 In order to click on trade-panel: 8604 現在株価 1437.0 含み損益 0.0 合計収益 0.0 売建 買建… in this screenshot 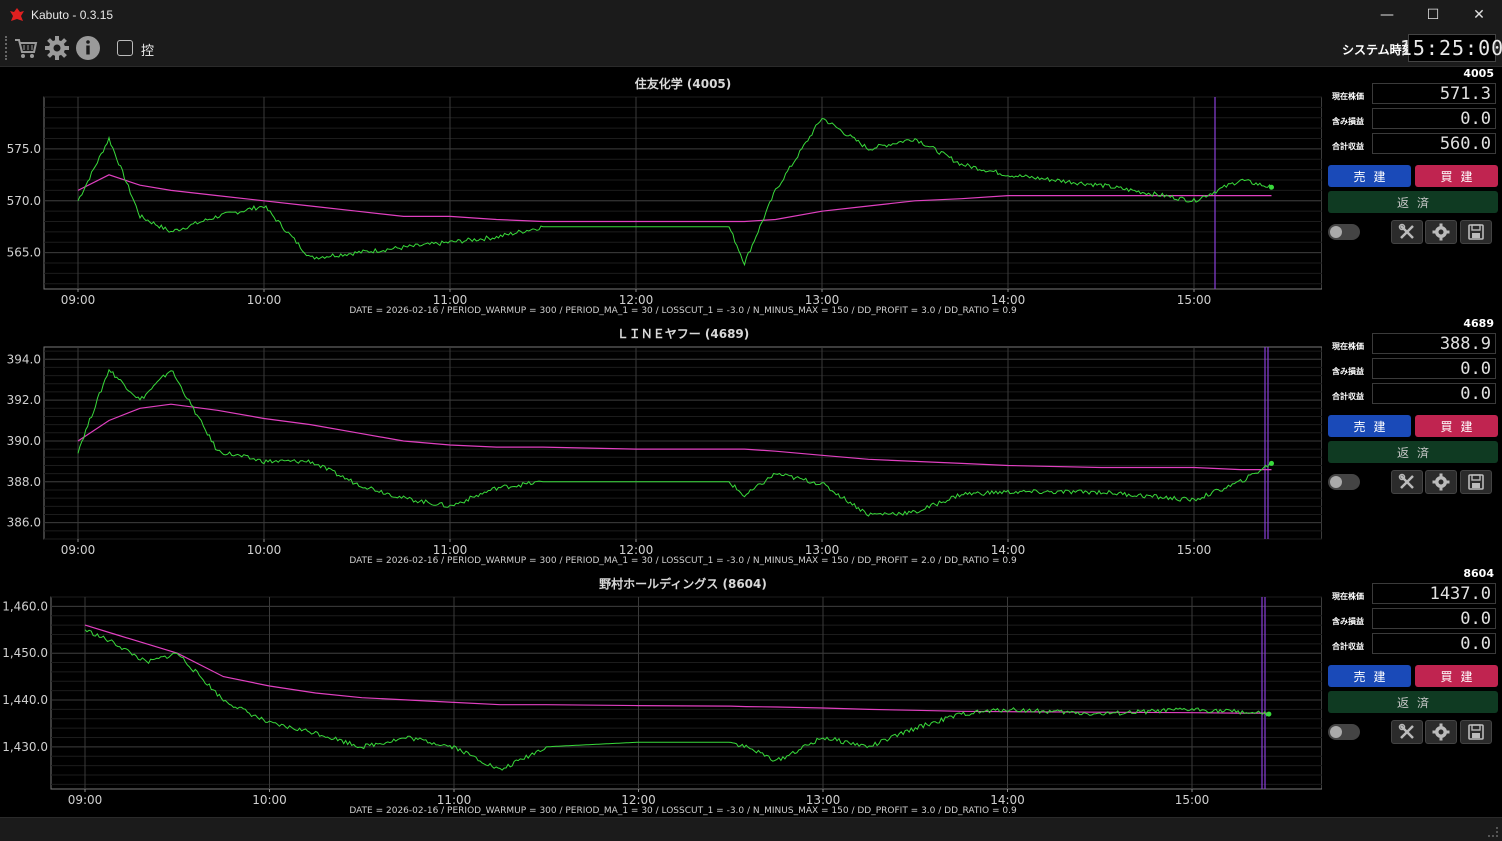, I will do `click(1412, 659)`.